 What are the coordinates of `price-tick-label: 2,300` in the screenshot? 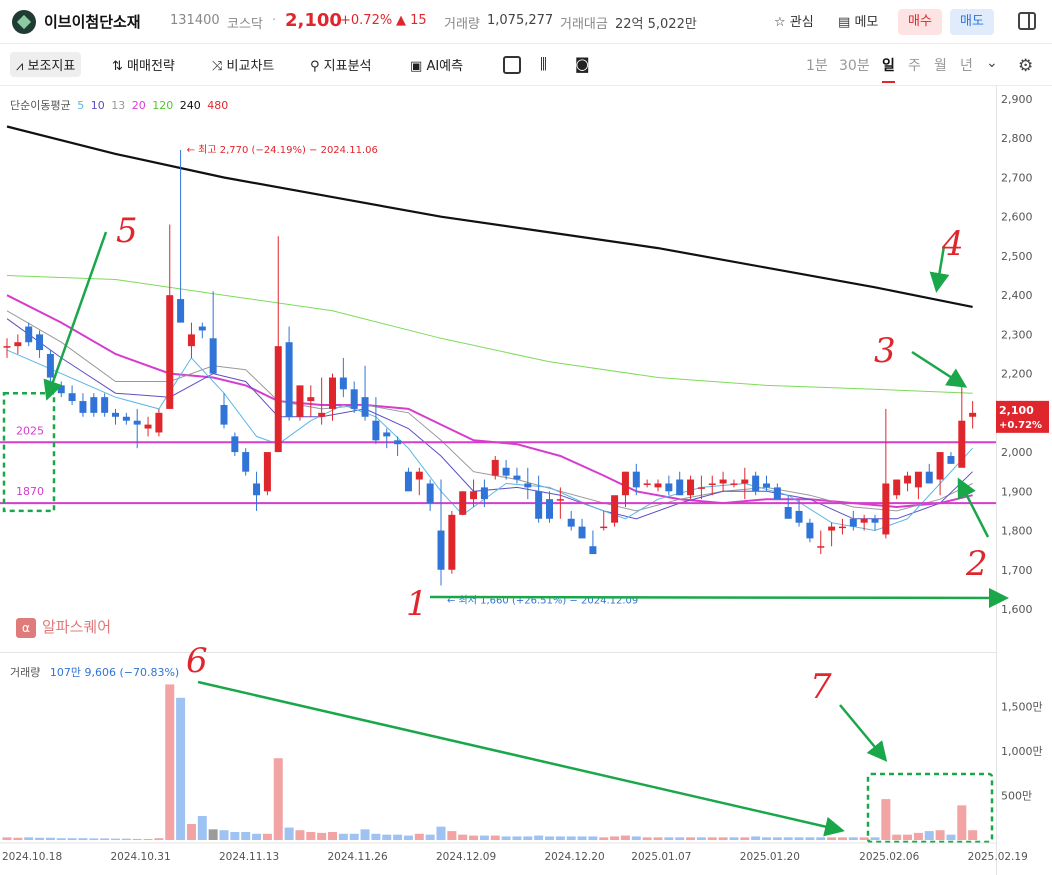 It's located at (1017, 334).